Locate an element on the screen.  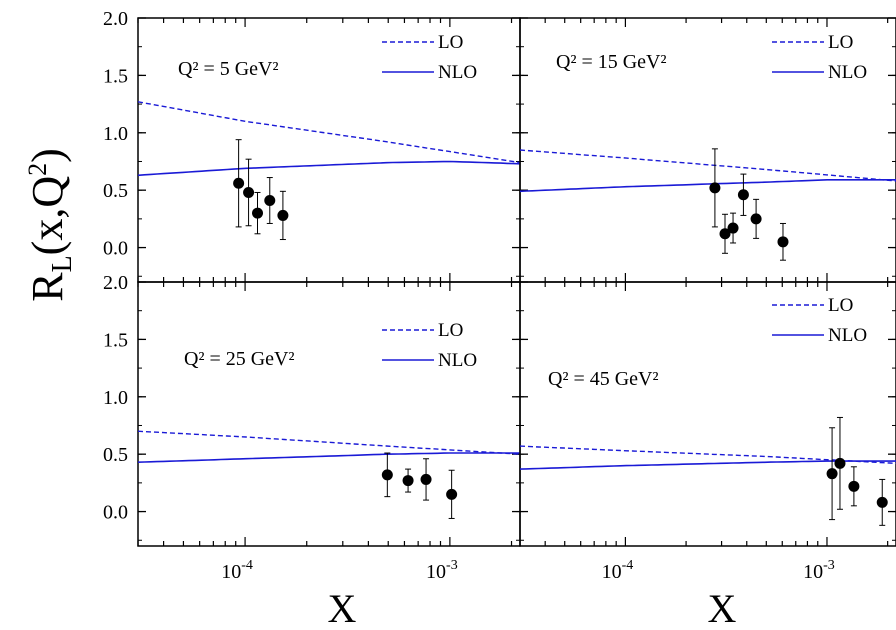
svg-text: RL(x,Q2) is located at coordinates (50, 225).